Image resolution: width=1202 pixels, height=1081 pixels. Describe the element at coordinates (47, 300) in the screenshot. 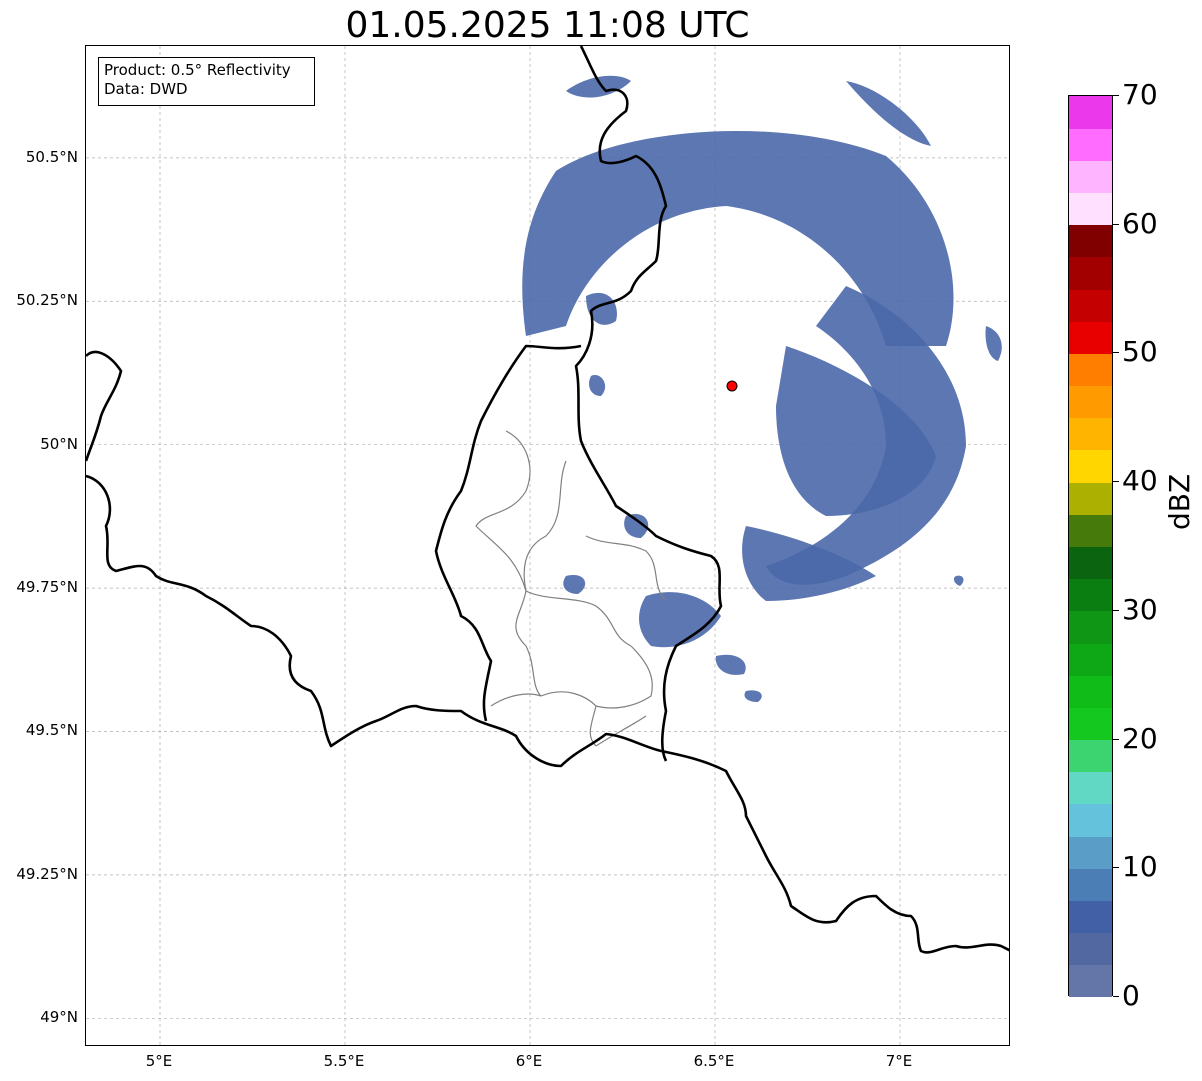

I see `lat-tick-label: 50.25°N` at that location.